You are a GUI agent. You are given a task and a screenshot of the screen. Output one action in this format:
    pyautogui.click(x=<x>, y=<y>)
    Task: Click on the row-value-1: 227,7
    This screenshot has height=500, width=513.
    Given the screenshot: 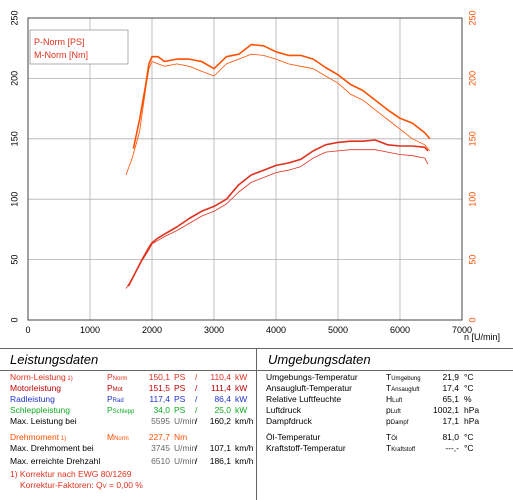 What is the action you would take?
    pyautogui.click(x=159, y=437)
    